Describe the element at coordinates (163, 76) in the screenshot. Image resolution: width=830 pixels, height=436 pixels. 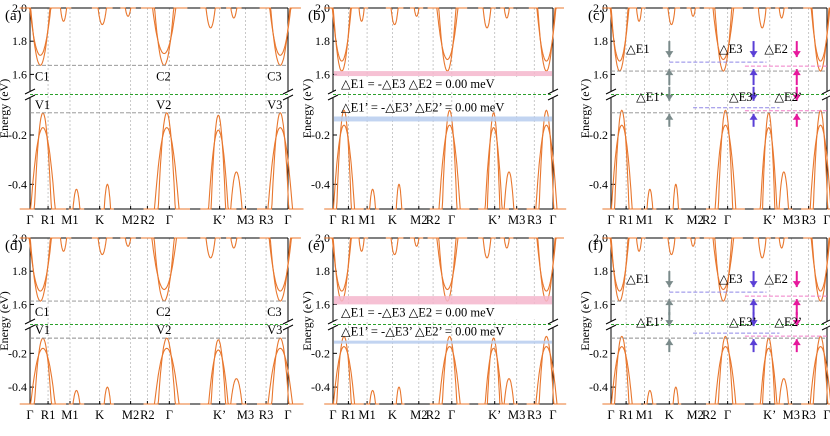
I see `conduction-min-label: C2` at that location.